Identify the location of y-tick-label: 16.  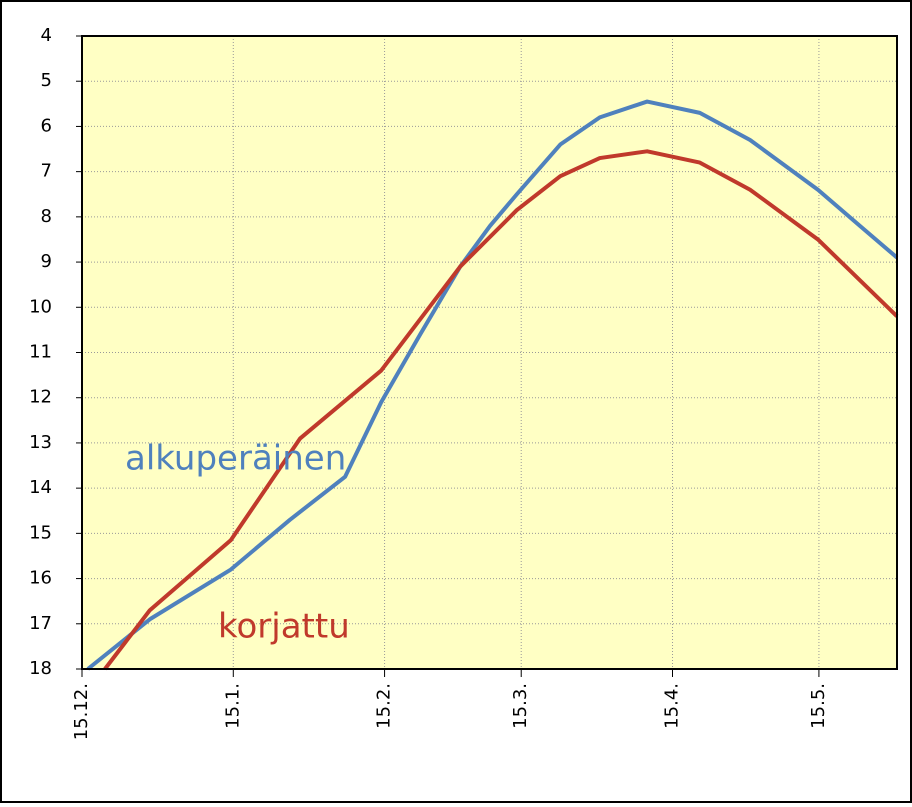
(40, 578).